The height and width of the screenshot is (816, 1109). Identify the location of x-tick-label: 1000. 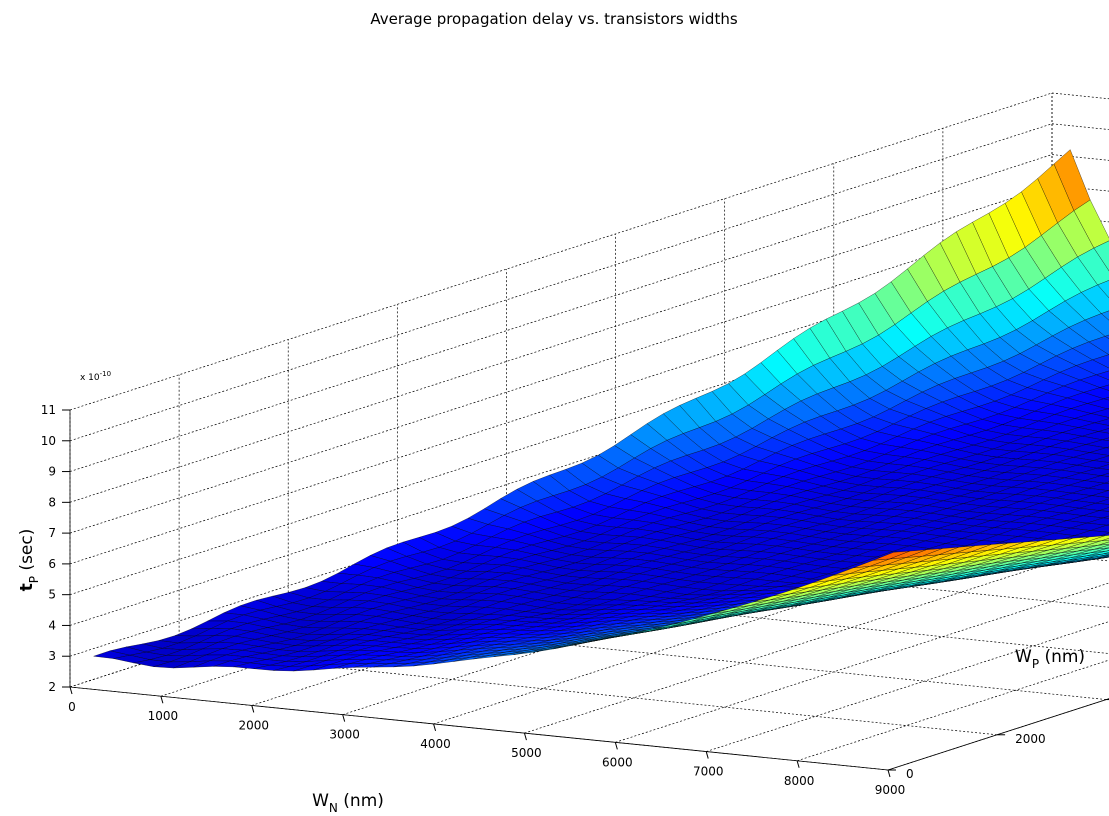
(163, 716).